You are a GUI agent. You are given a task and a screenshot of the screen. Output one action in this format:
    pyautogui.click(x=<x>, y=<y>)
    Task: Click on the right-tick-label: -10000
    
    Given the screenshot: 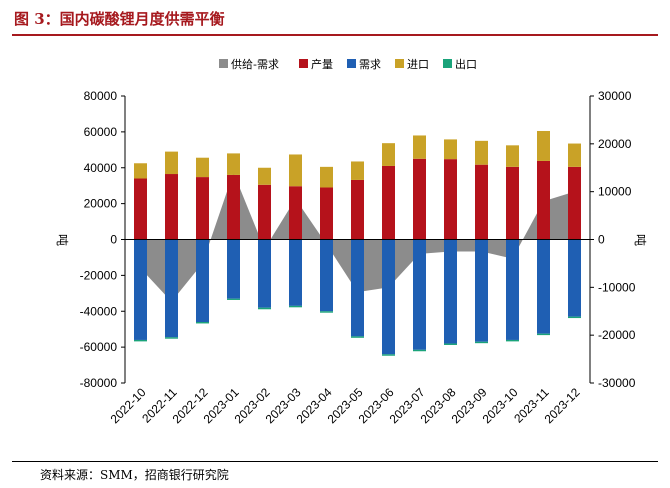 What is the action you would take?
    pyautogui.click(x=617, y=287)
    